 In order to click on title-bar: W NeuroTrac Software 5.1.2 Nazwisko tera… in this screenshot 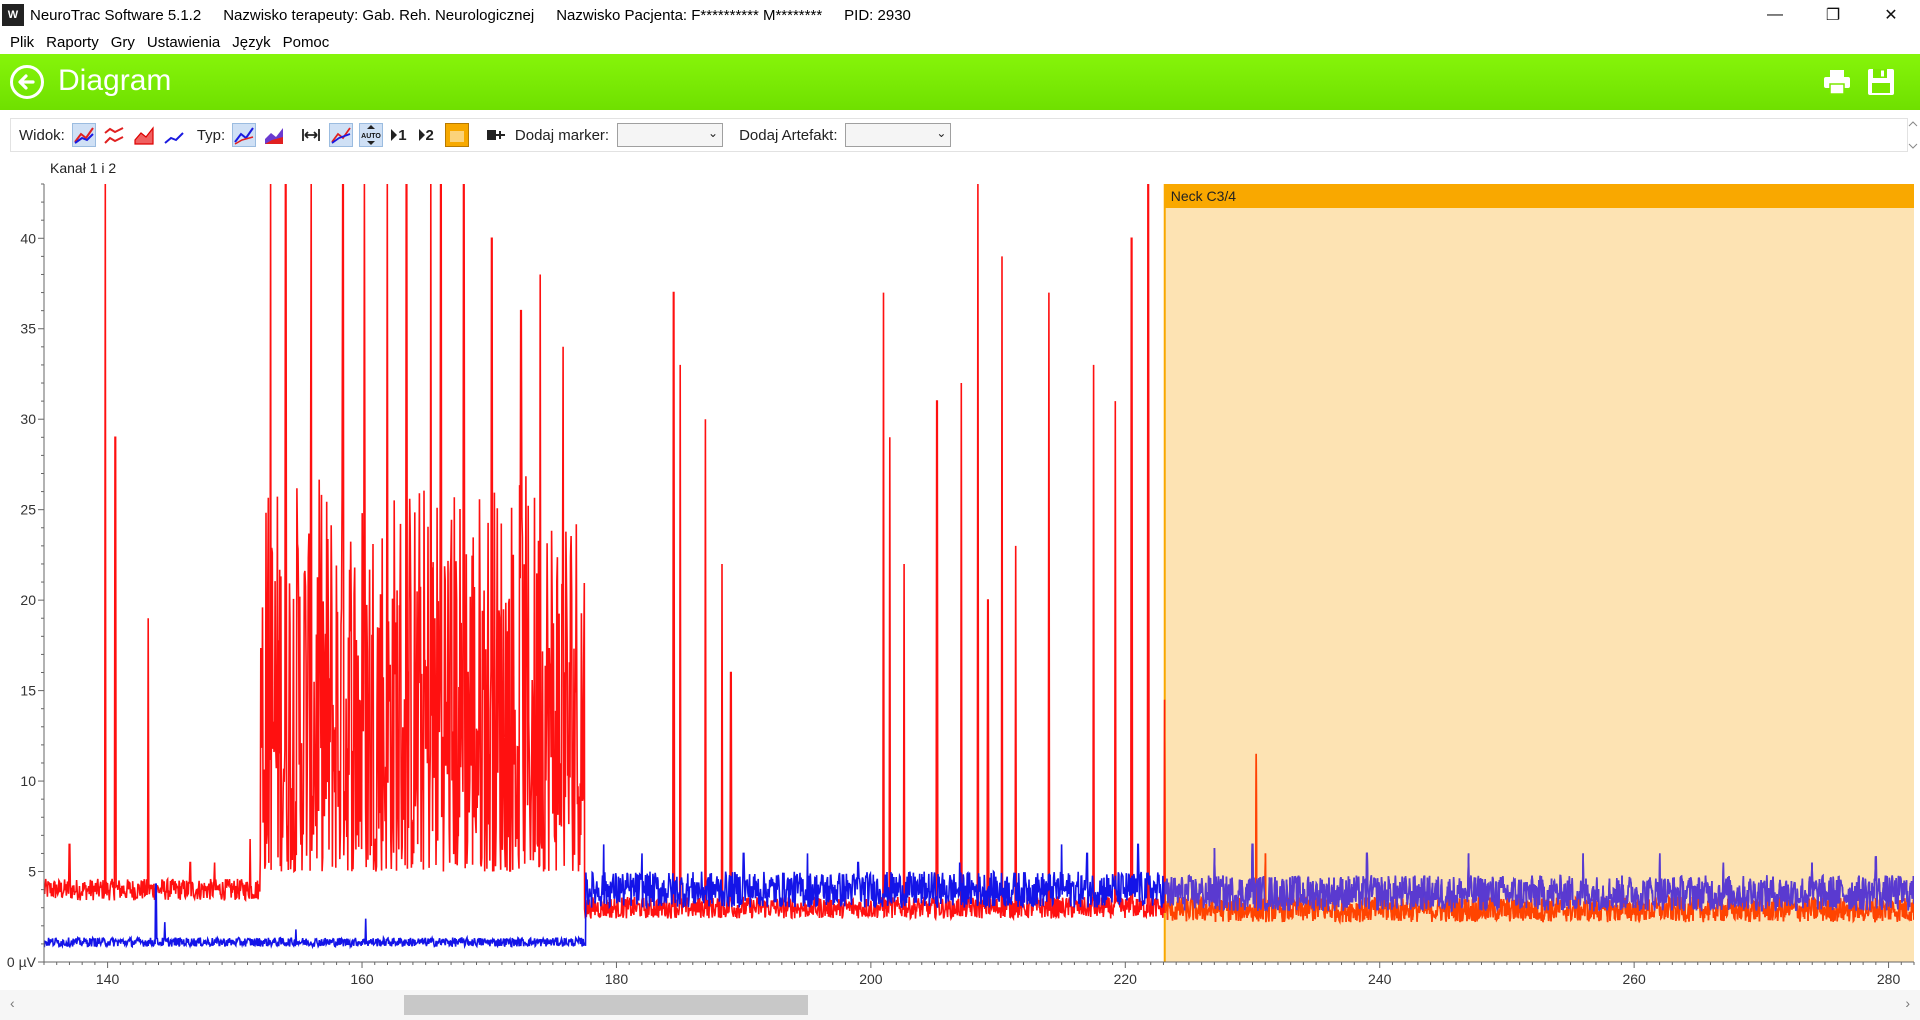, I will do `click(960, 15)`.